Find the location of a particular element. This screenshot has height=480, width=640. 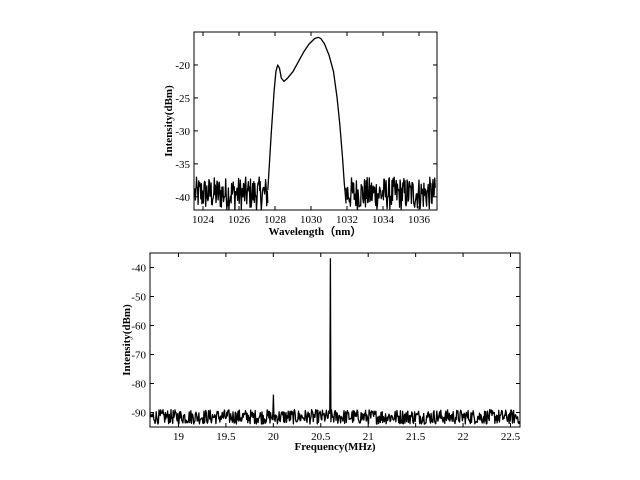

rf-x-tick-label: 19.5 is located at coordinates (226, 437).